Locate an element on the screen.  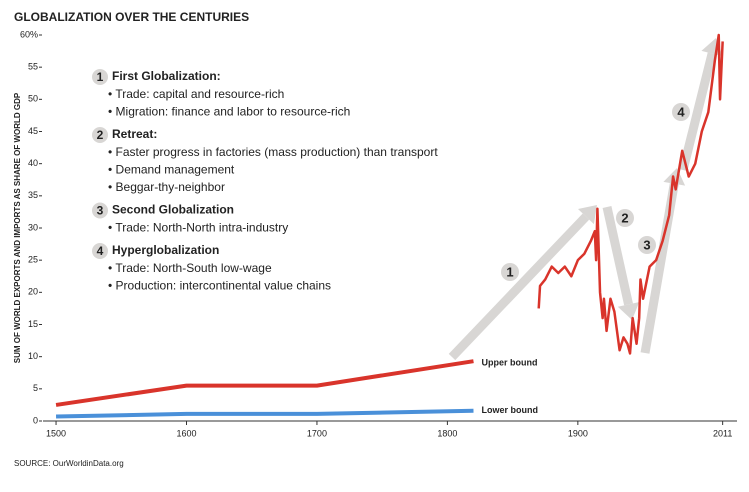
source: SOURCE: OurWorldinData.org is located at coordinates (69, 463).